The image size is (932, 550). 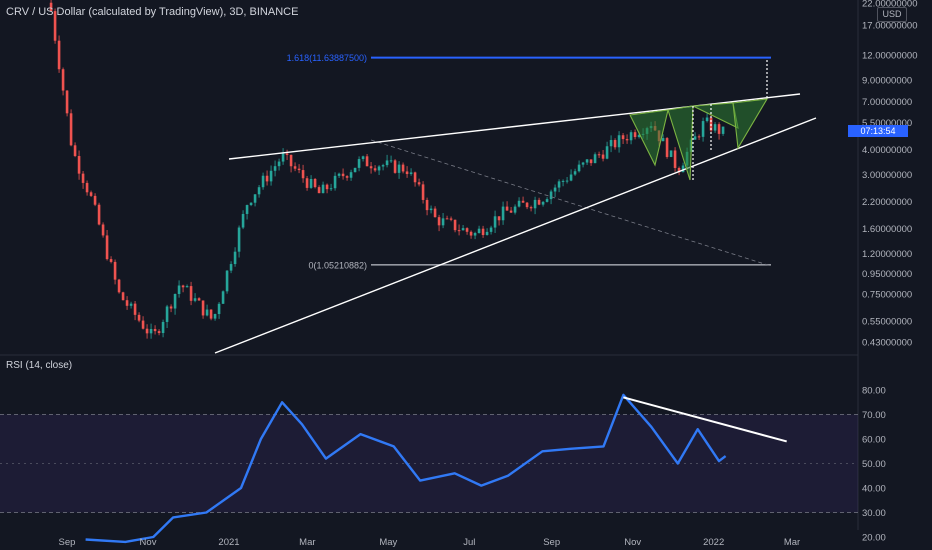 I want to click on price-axis-label: 0.75000000, so click(x=887, y=295).